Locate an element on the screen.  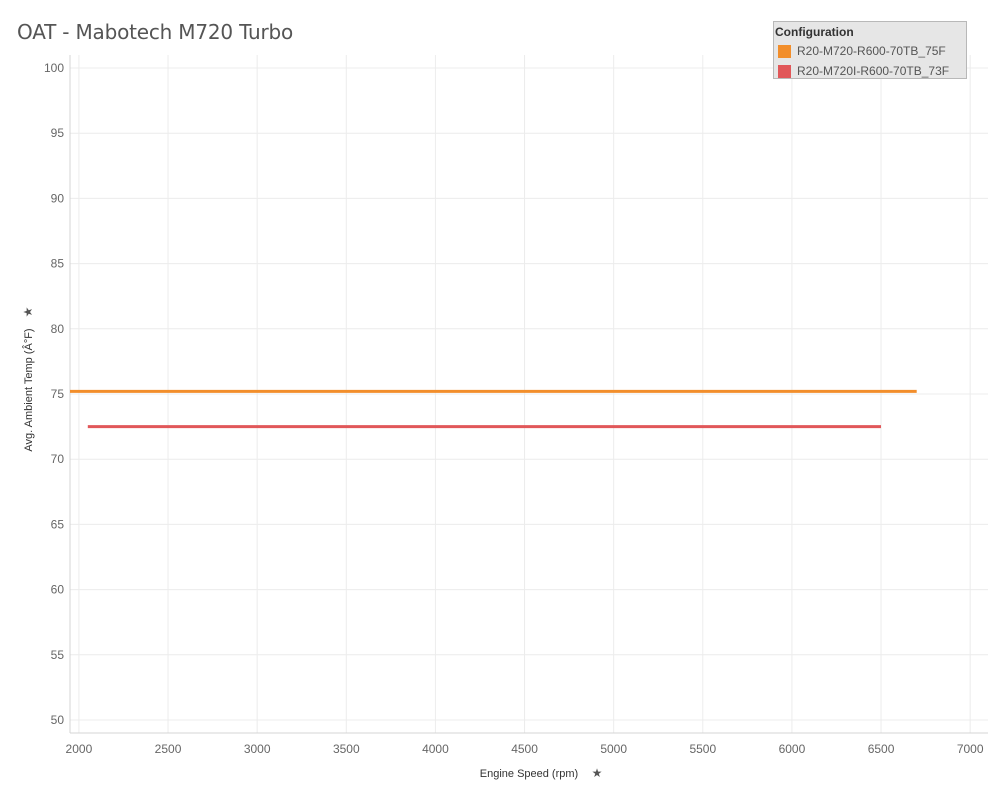
legend-item-0: R20-M720-R600-70TB_75F is located at coordinates (870, 51).